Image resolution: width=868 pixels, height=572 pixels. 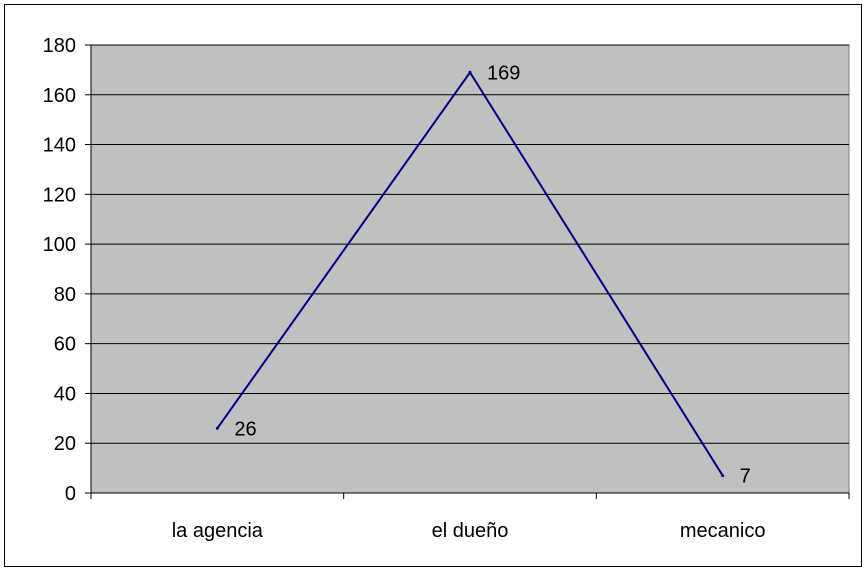 What do you see at coordinates (65, 295) in the screenshot?
I see `y-tick-label: 80` at bounding box center [65, 295].